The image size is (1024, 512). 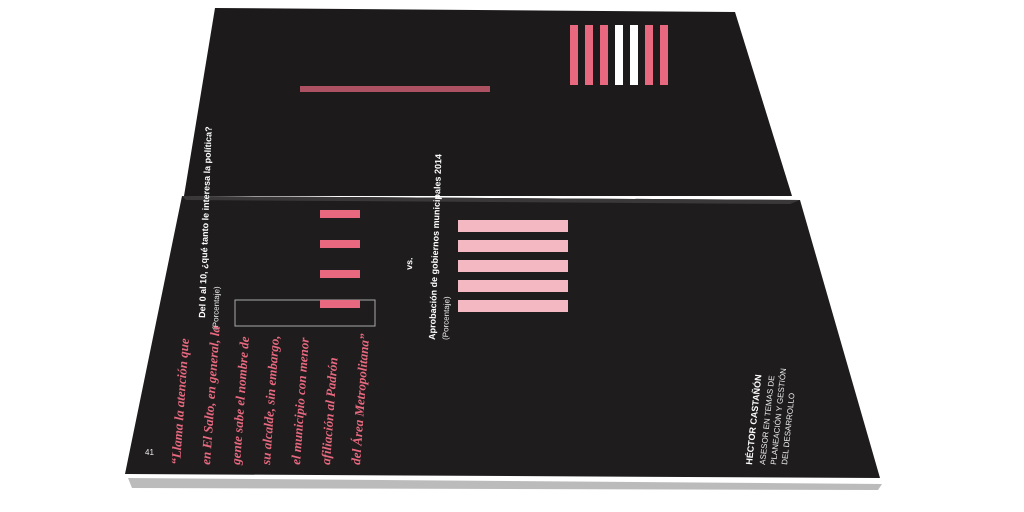 I want to click on chart2-bars, so click(x=513, y=266).